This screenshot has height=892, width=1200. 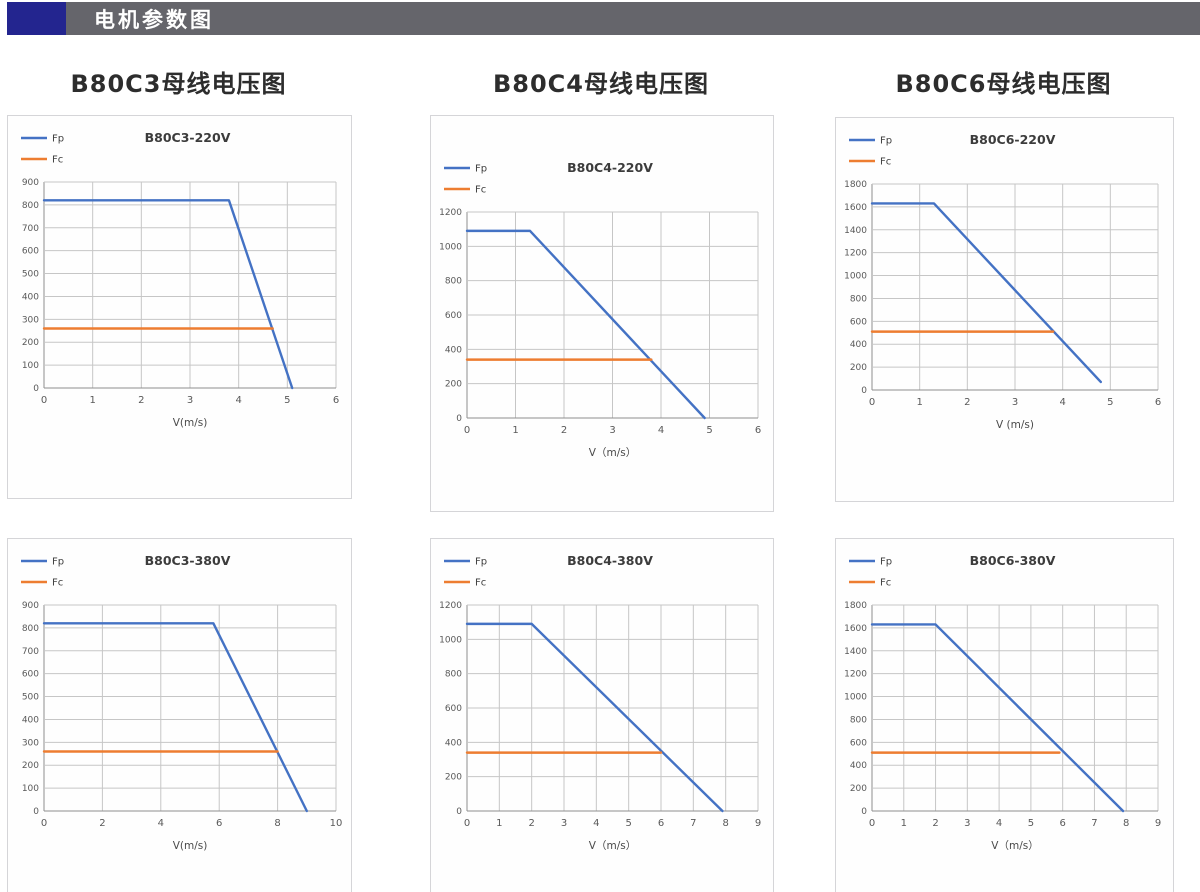 I want to click on svg-text: 700, so click(x=30, y=229).